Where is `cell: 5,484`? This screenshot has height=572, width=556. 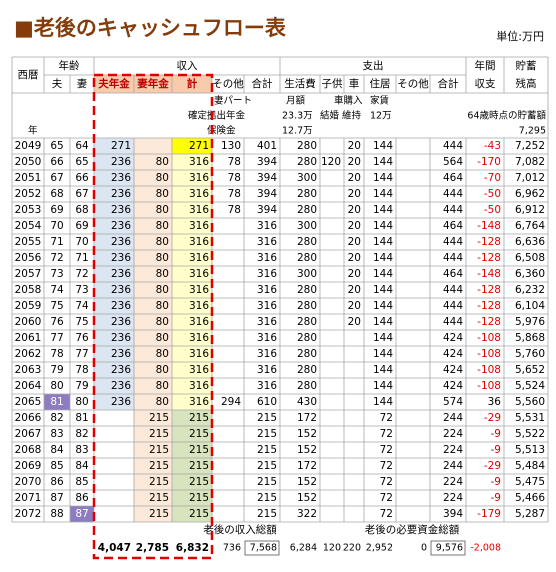 cell: 5,484 is located at coordinates (530, 466).